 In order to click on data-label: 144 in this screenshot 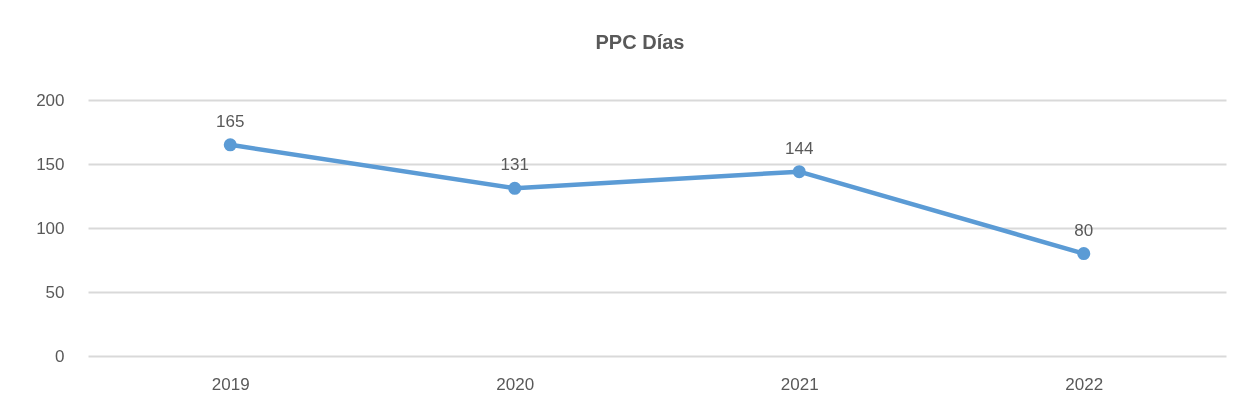, I will do `click(799, 148)`.